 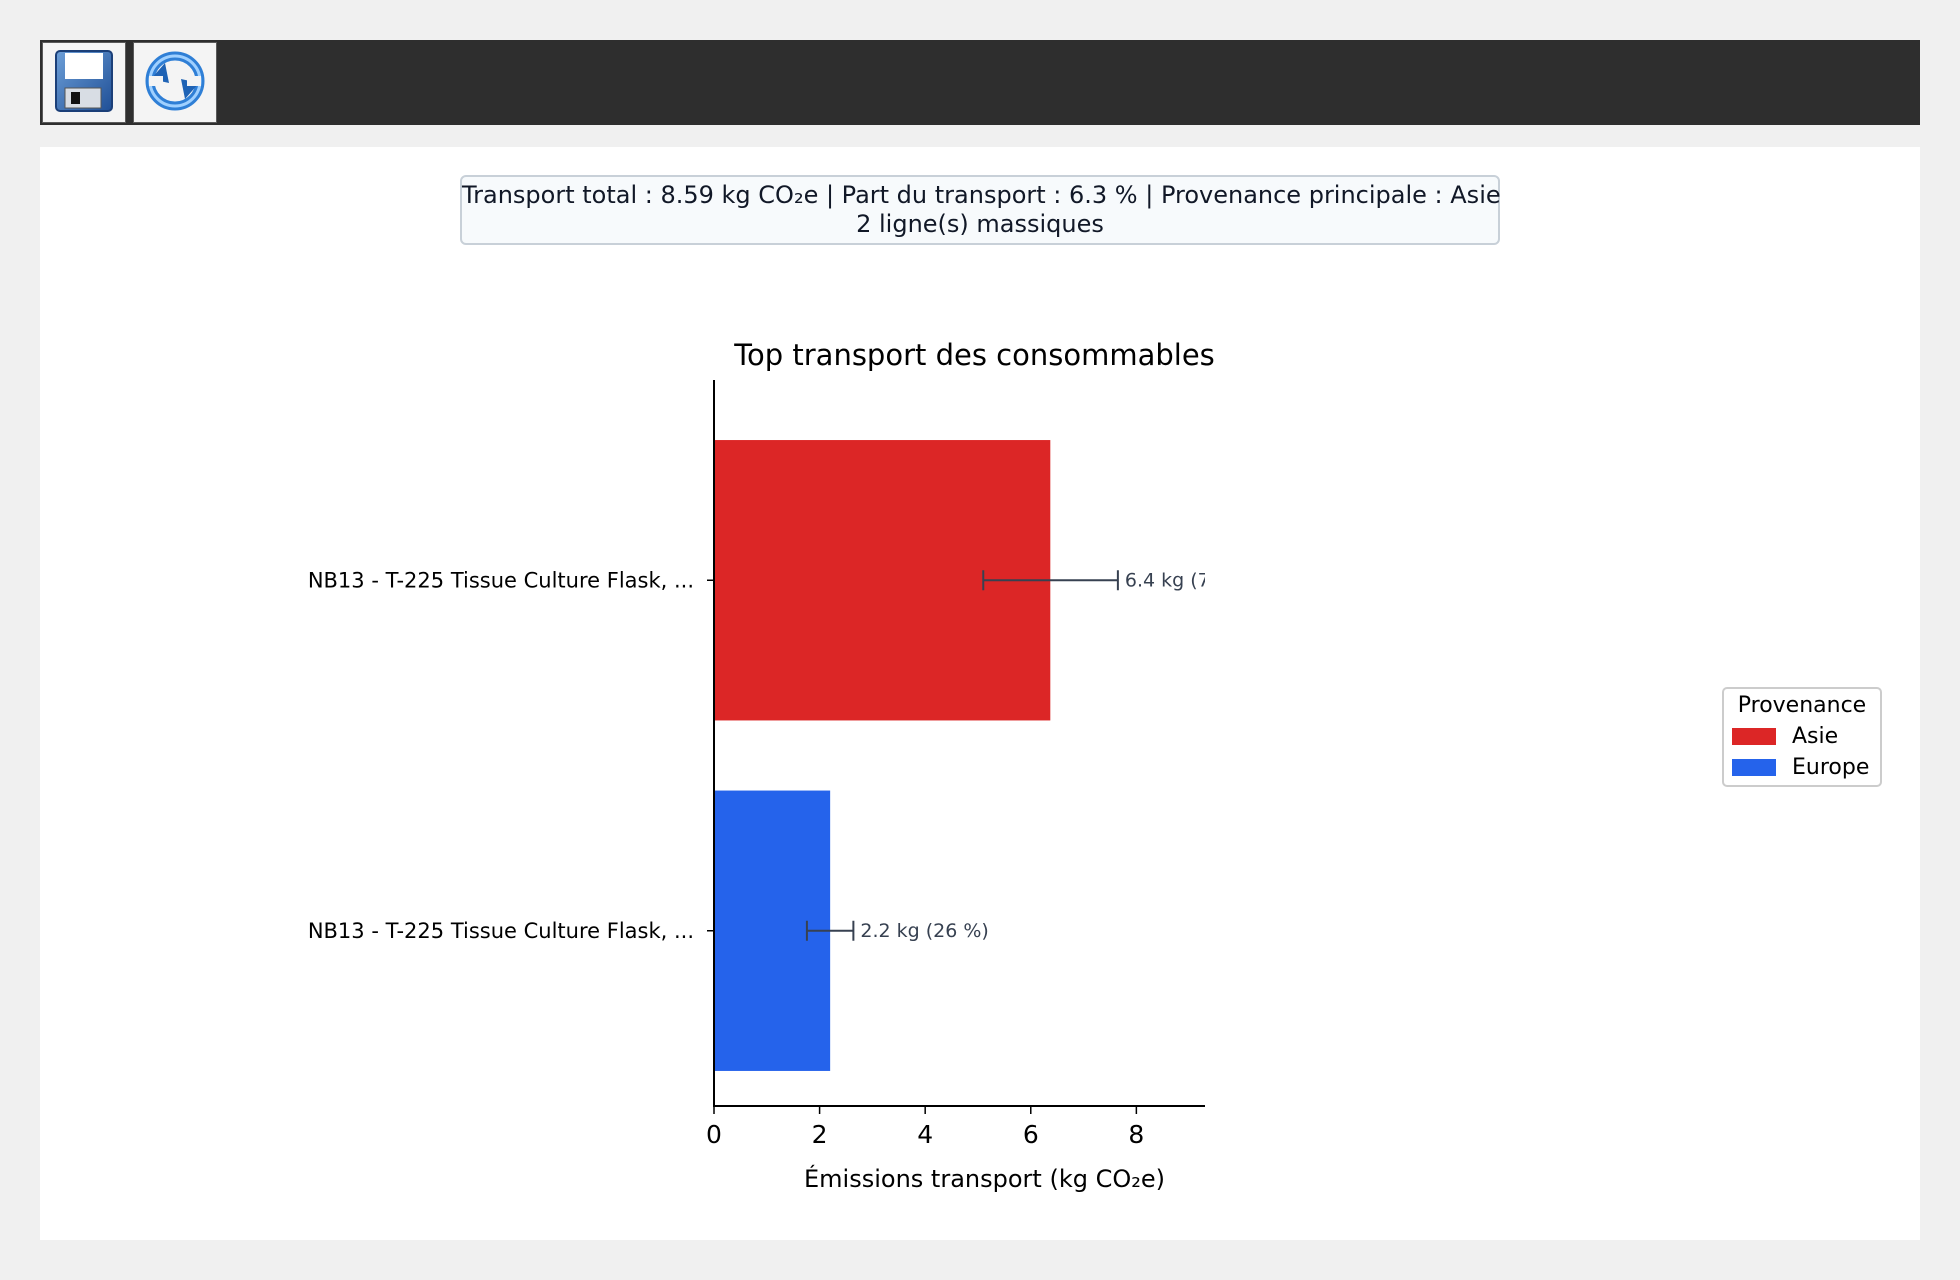 What do you see at coordinates (1136, 1134) in the screenshot?
I see `x-tick-label-4: 8` at bounding box center [1136, 1134].